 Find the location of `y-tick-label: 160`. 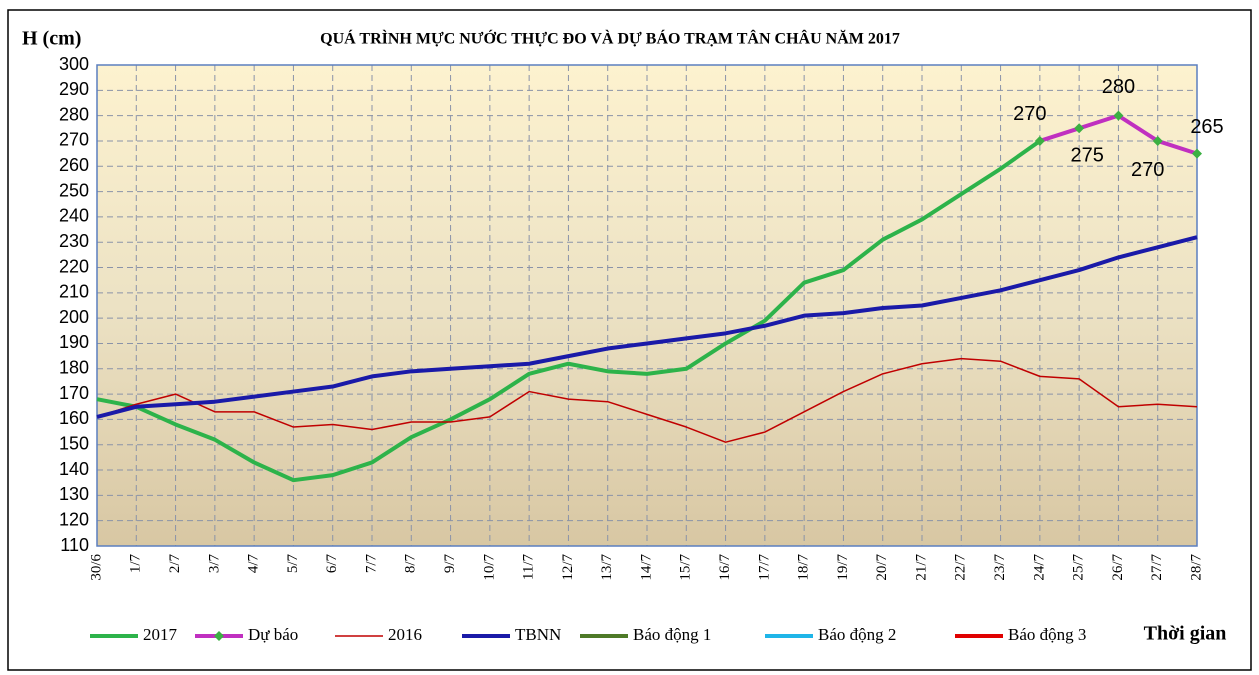

y-tick-label: 160 is located at coordinates (74, 418).